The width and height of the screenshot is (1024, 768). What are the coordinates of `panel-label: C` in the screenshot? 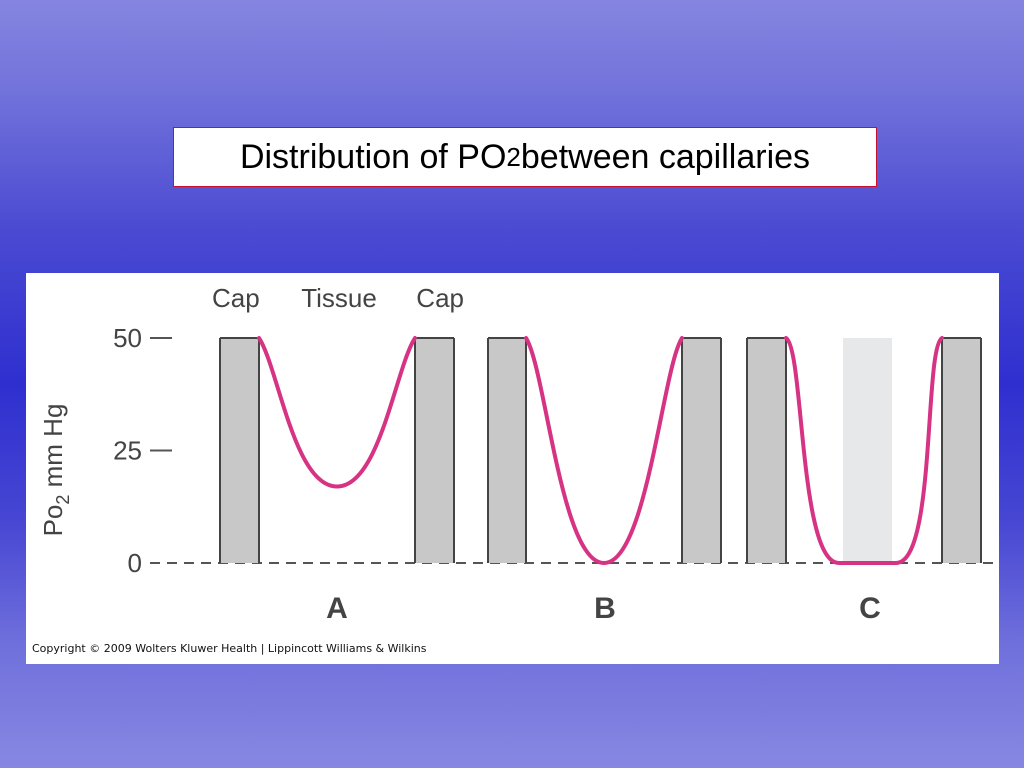 It's located at (870, 608).